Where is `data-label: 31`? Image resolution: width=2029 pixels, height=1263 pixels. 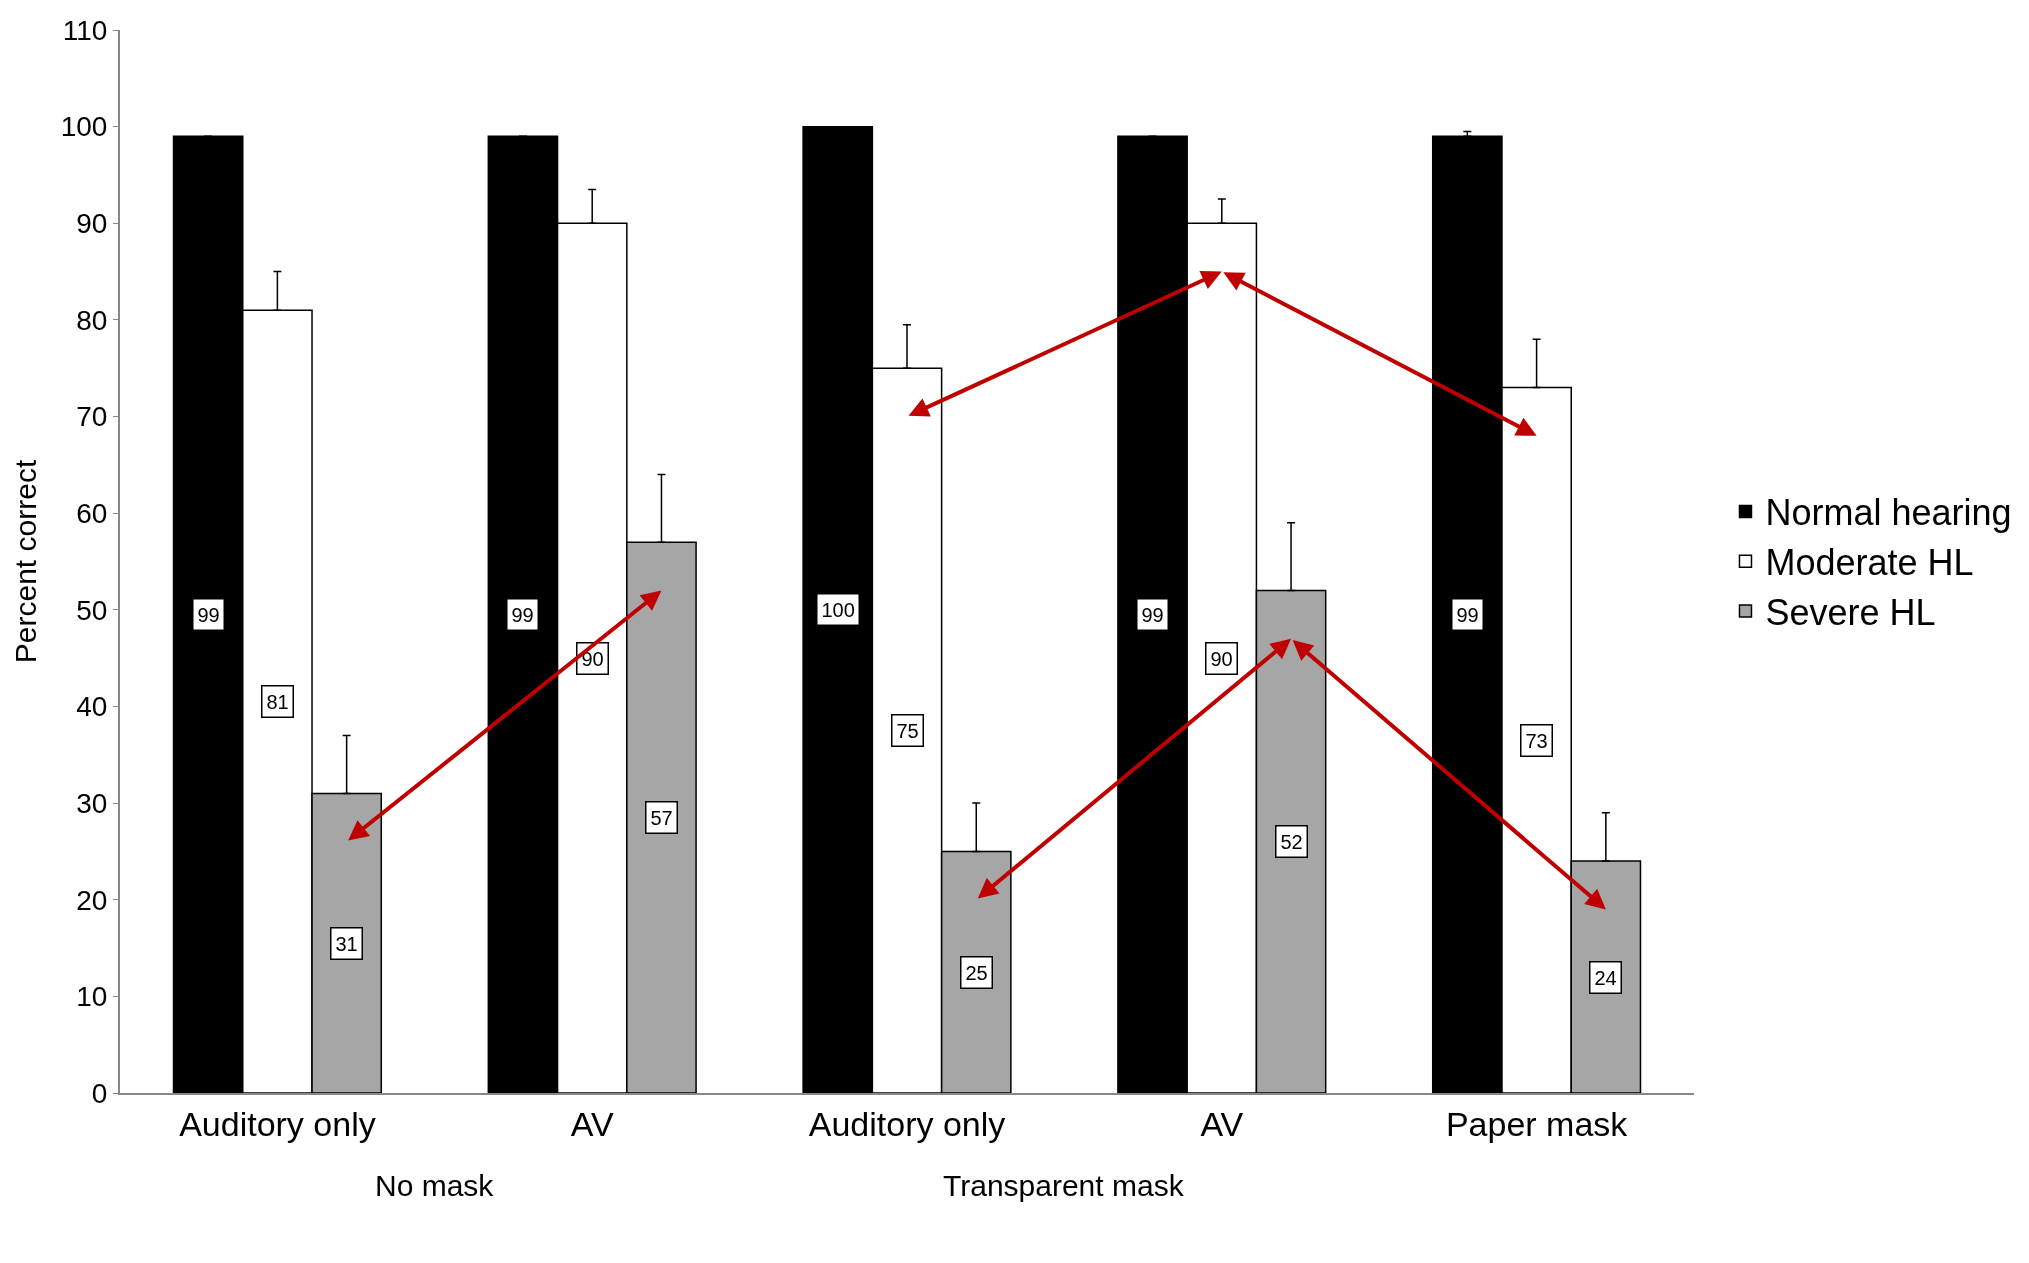 data-label: 31 is located at coordinates (346, 943).